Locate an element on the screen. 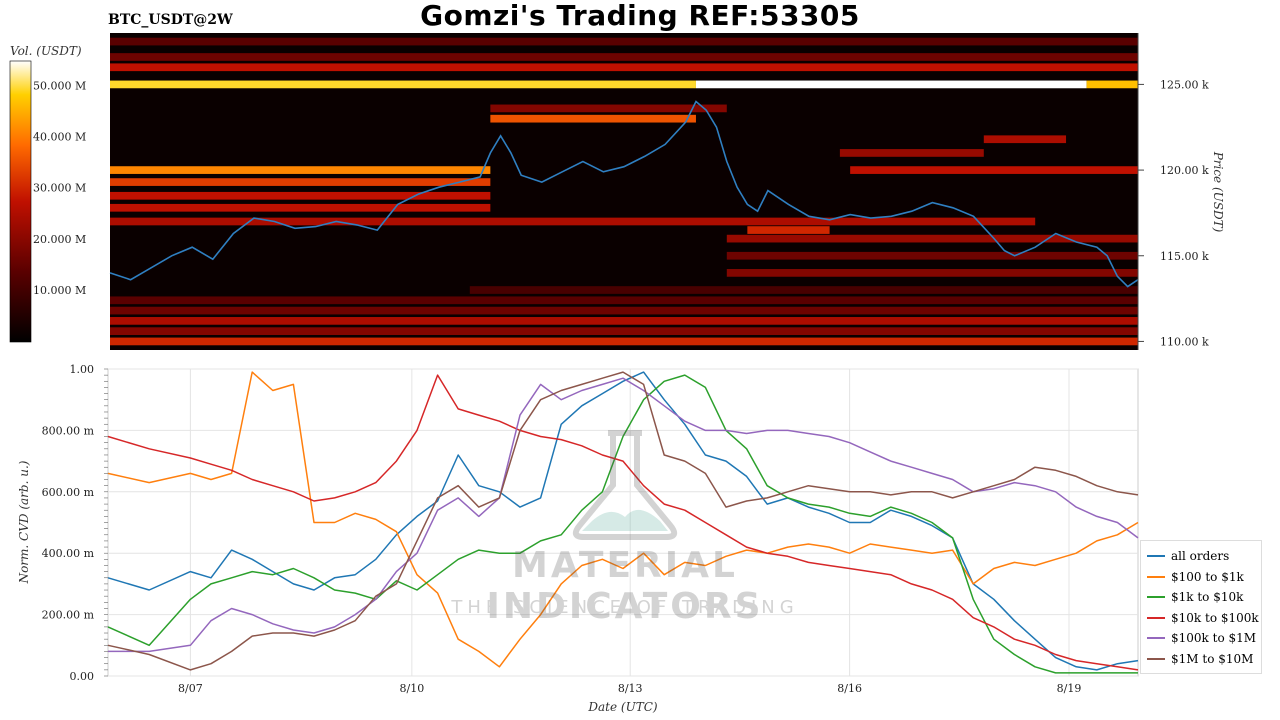 The image size is (1280, 720). y-tick-label: 600.00 m is located at coordinates (68, 492).